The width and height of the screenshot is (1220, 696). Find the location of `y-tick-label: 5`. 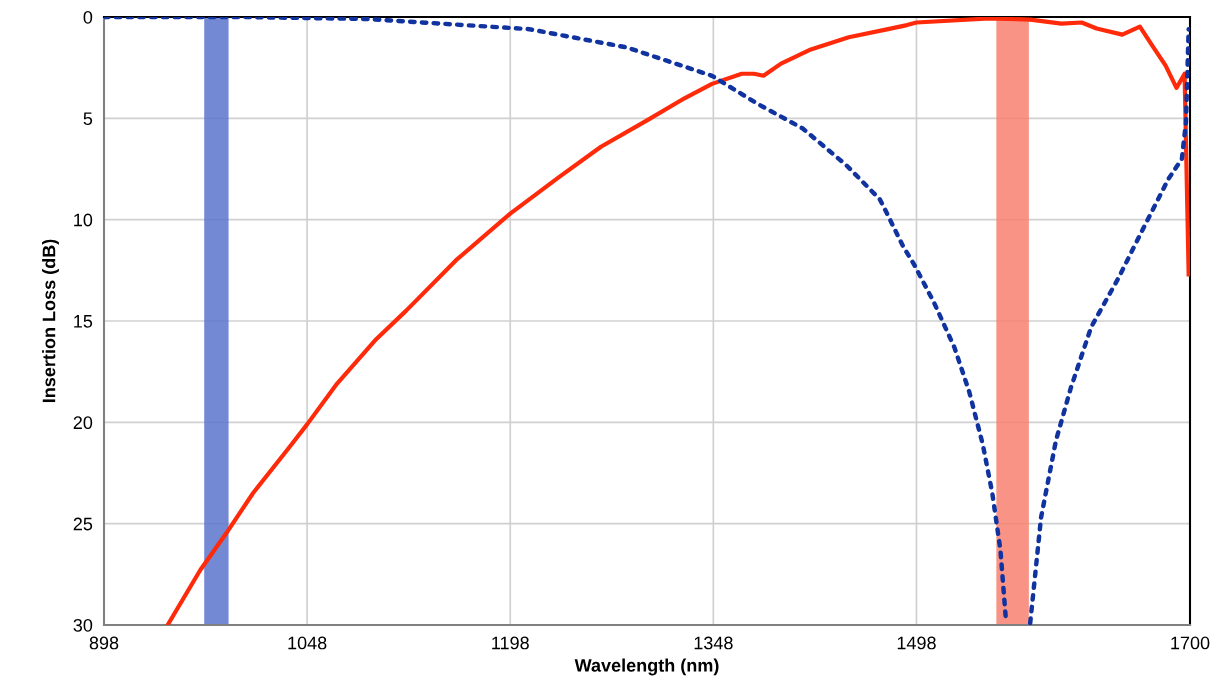

y-tick-label: 5 is located at coordinates (88, 119).